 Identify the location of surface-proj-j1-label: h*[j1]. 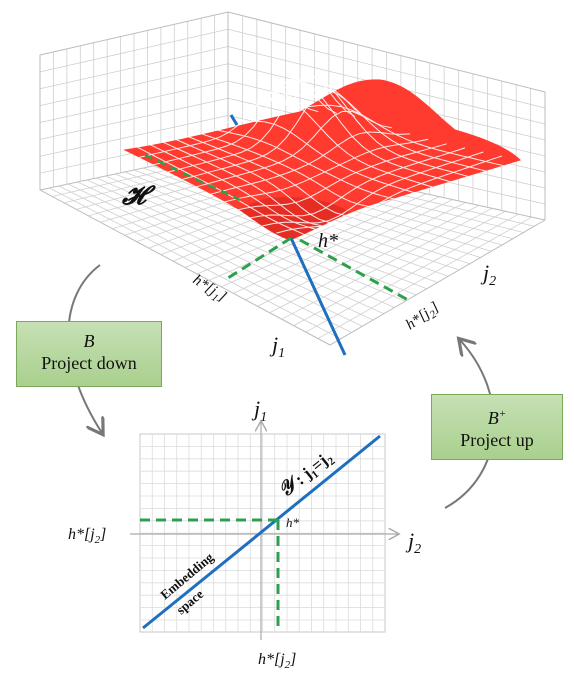
(208, 290).